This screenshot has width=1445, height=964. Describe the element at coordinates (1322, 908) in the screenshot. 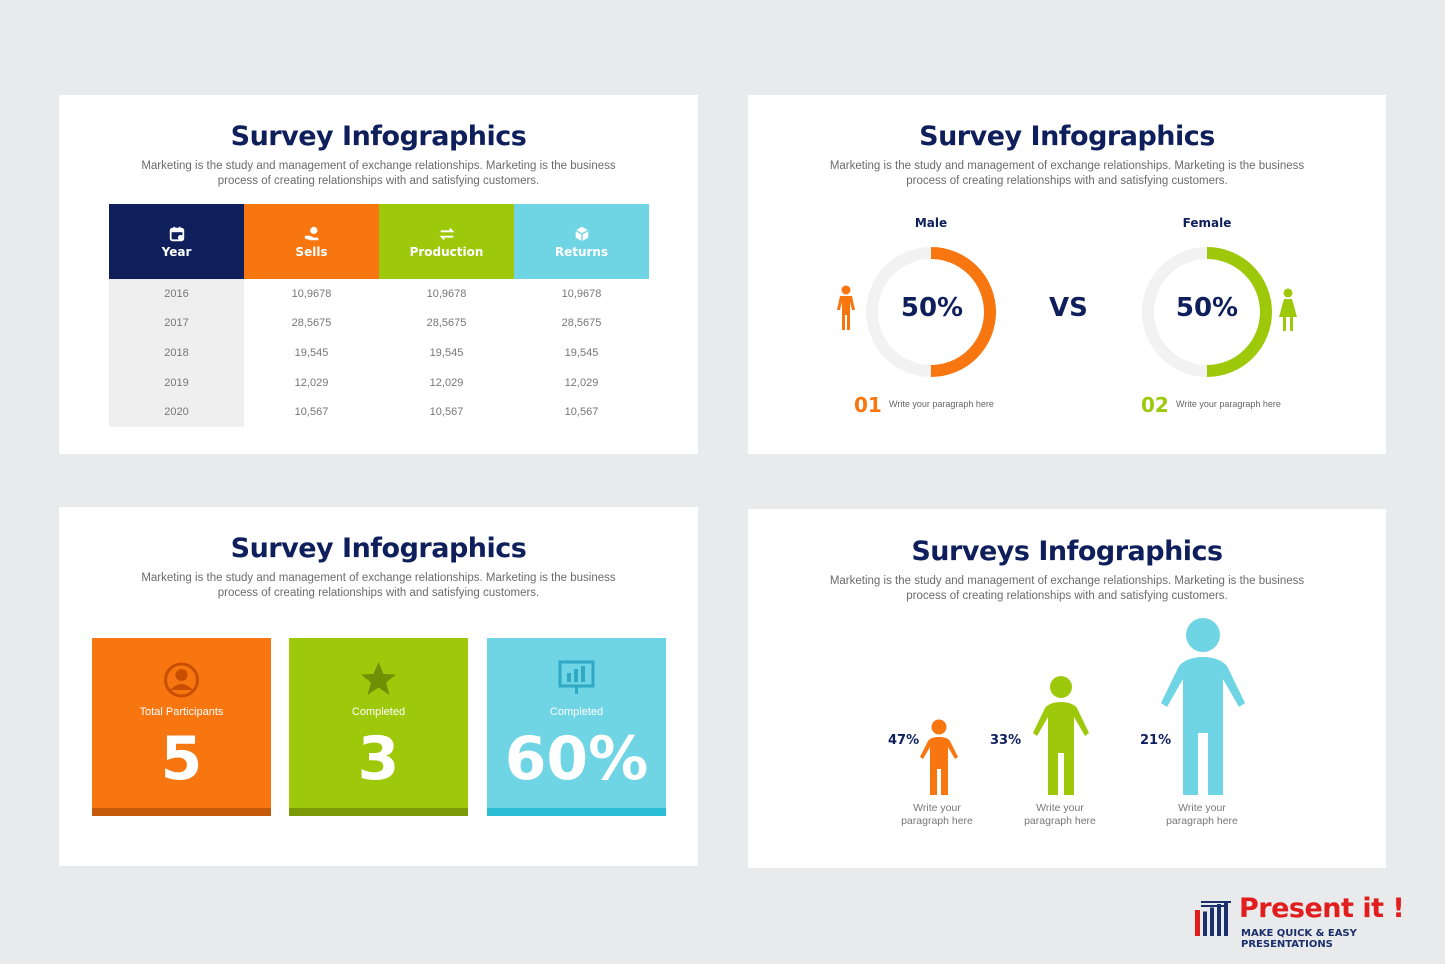

I see `logo-name: Present it !` at that location.